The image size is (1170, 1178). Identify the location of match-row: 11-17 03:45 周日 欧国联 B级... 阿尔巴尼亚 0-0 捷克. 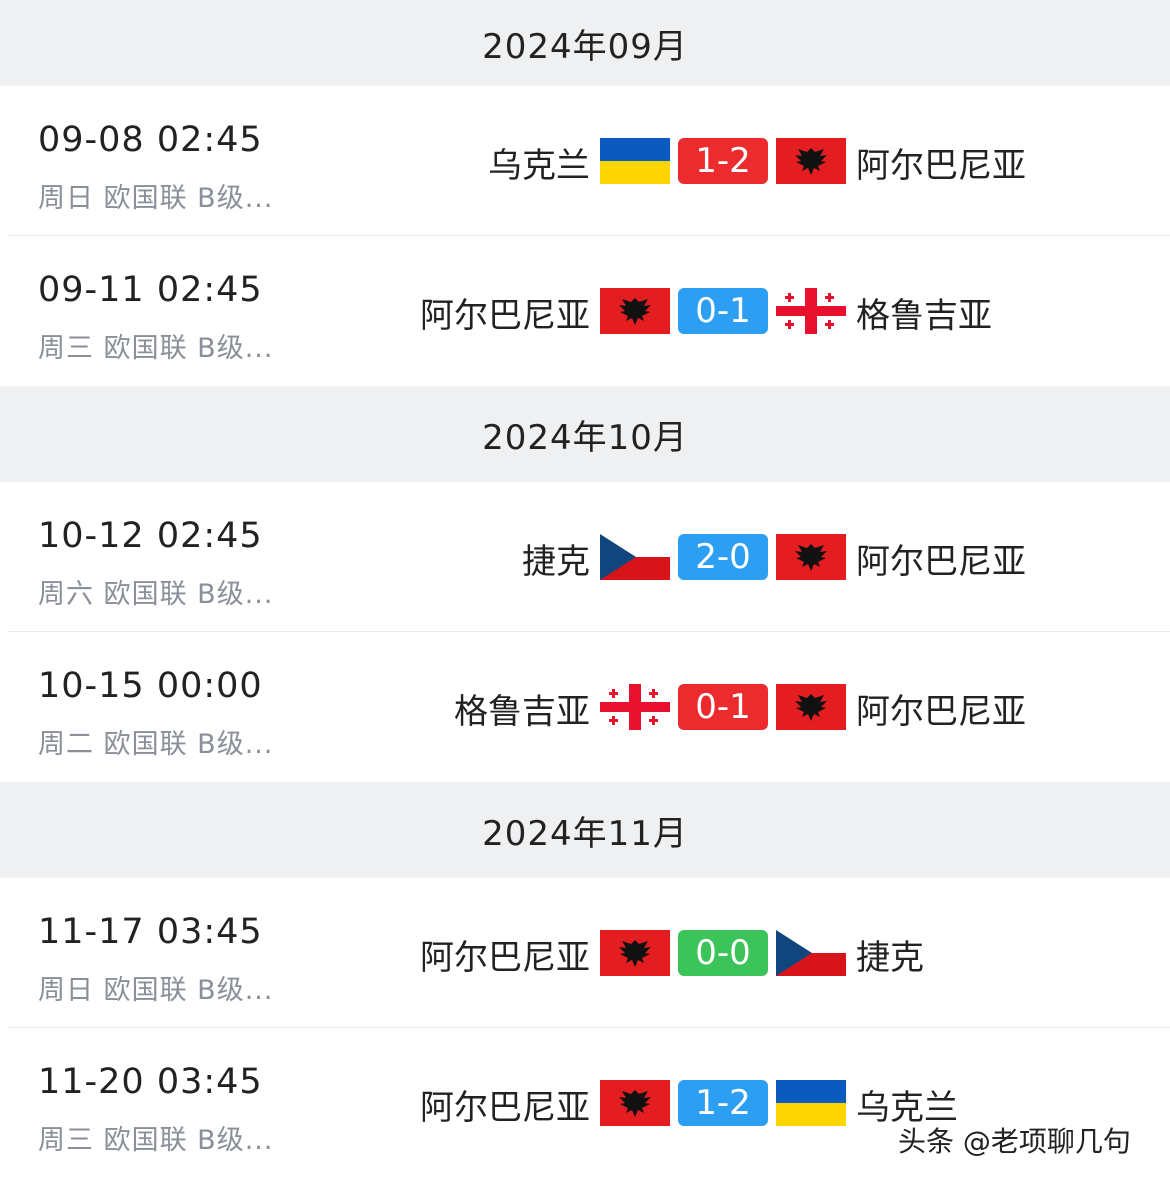
(585, 953).